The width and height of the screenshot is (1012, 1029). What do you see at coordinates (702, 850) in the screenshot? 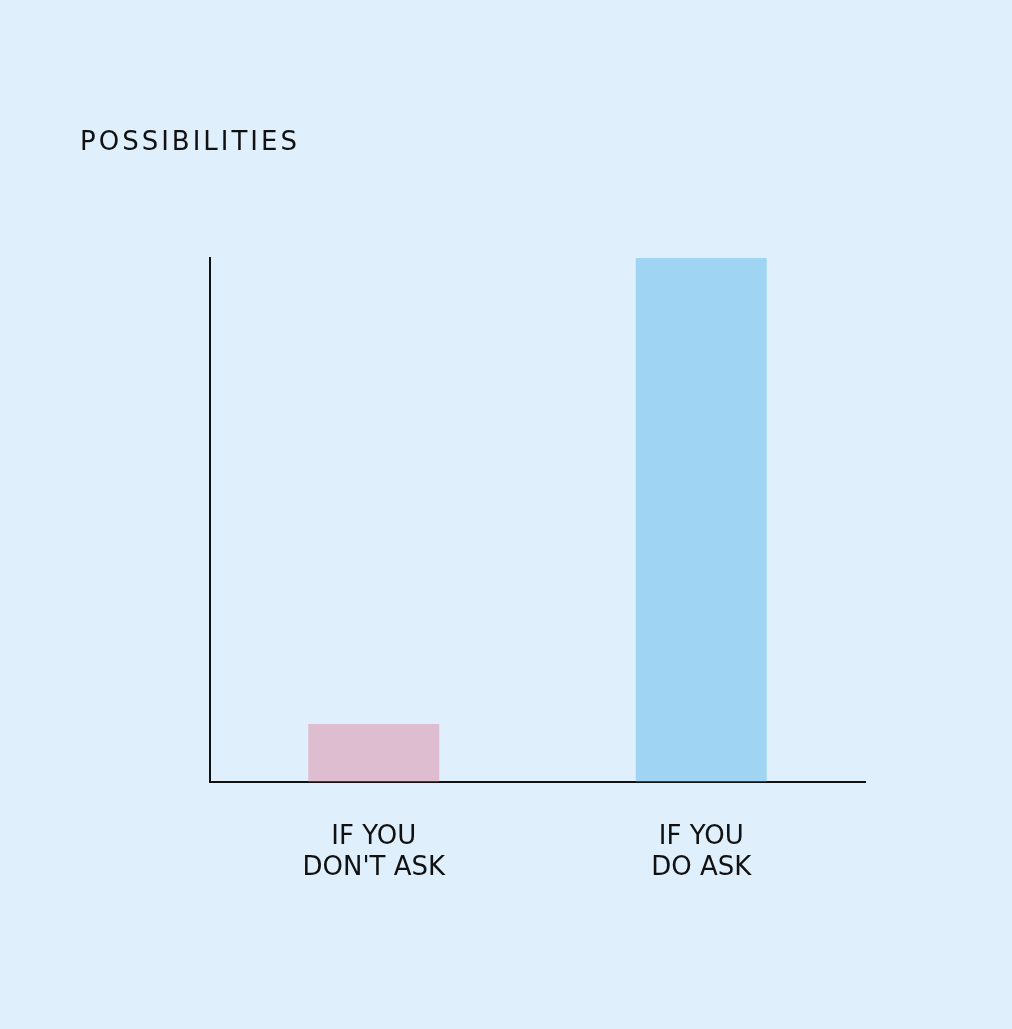
I see `x-tick-label: IF YOU DO ASK` at bounding box center [702, 850].